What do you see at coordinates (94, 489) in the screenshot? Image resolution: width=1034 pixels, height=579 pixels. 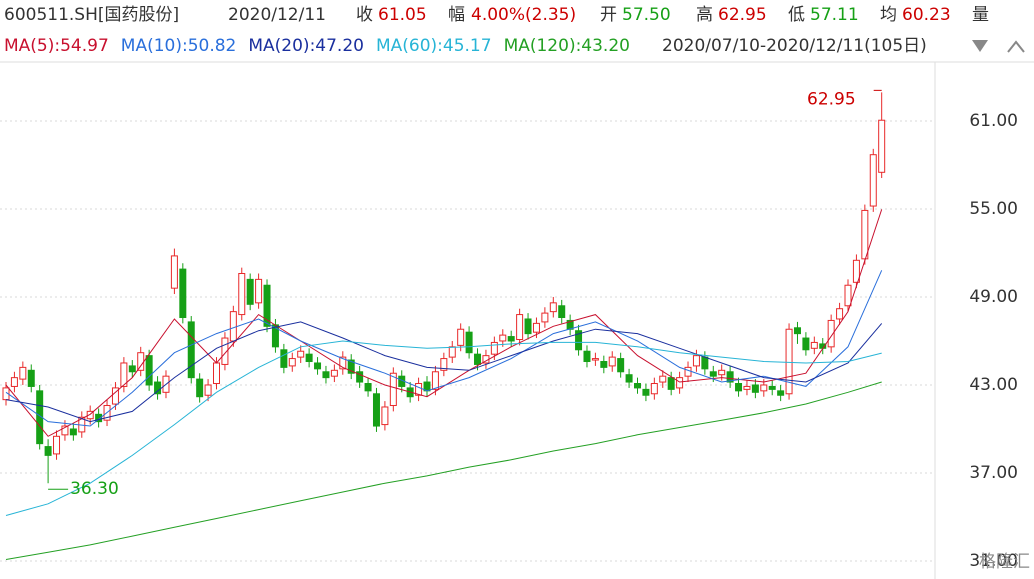 I see `annotation: 36.30` at bounding box center [94, 489].